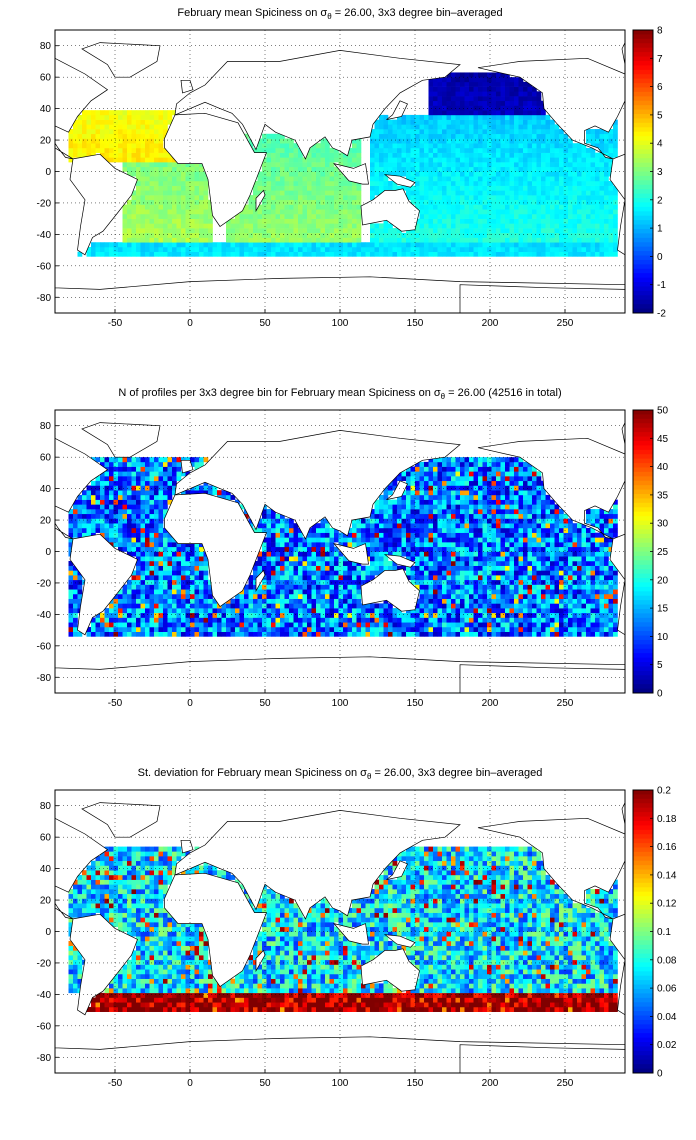 This screenshot has width=696, height=1140. Describe the element at coordinates (643, 276) in the screenshot. I see `colorbar-segment` at that location.